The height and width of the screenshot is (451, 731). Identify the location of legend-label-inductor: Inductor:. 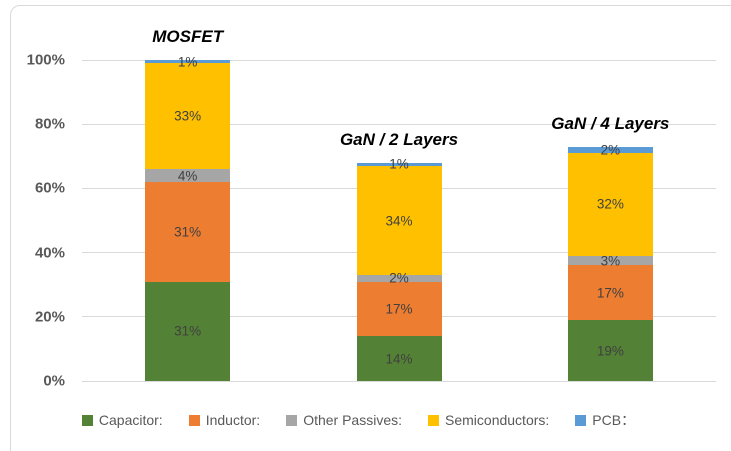
(233, 420).